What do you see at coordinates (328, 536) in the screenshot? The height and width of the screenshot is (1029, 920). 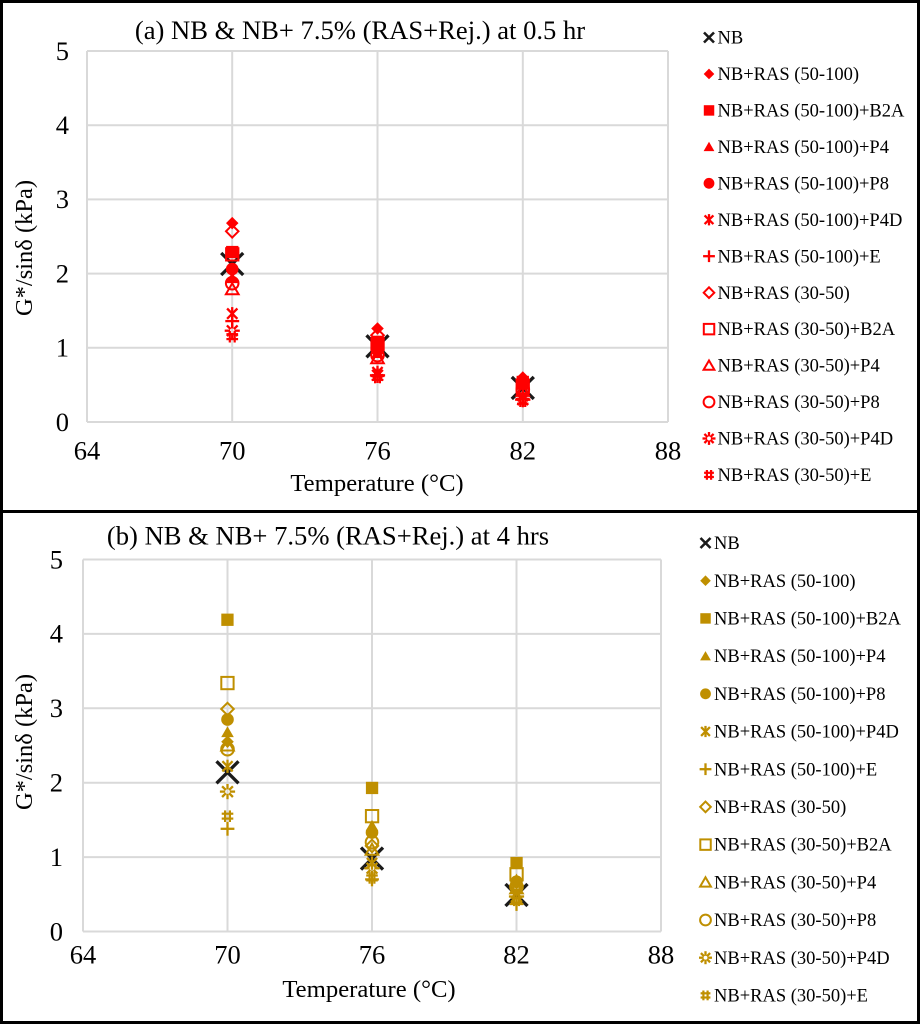 I see `svg-text:(b) NB & NB+ 7.5% (RAS+Rej.) a: (b) NB & NB+ 7.5% (RAS+Rej.) at 4 hrs` at bounding box center [328, 536].